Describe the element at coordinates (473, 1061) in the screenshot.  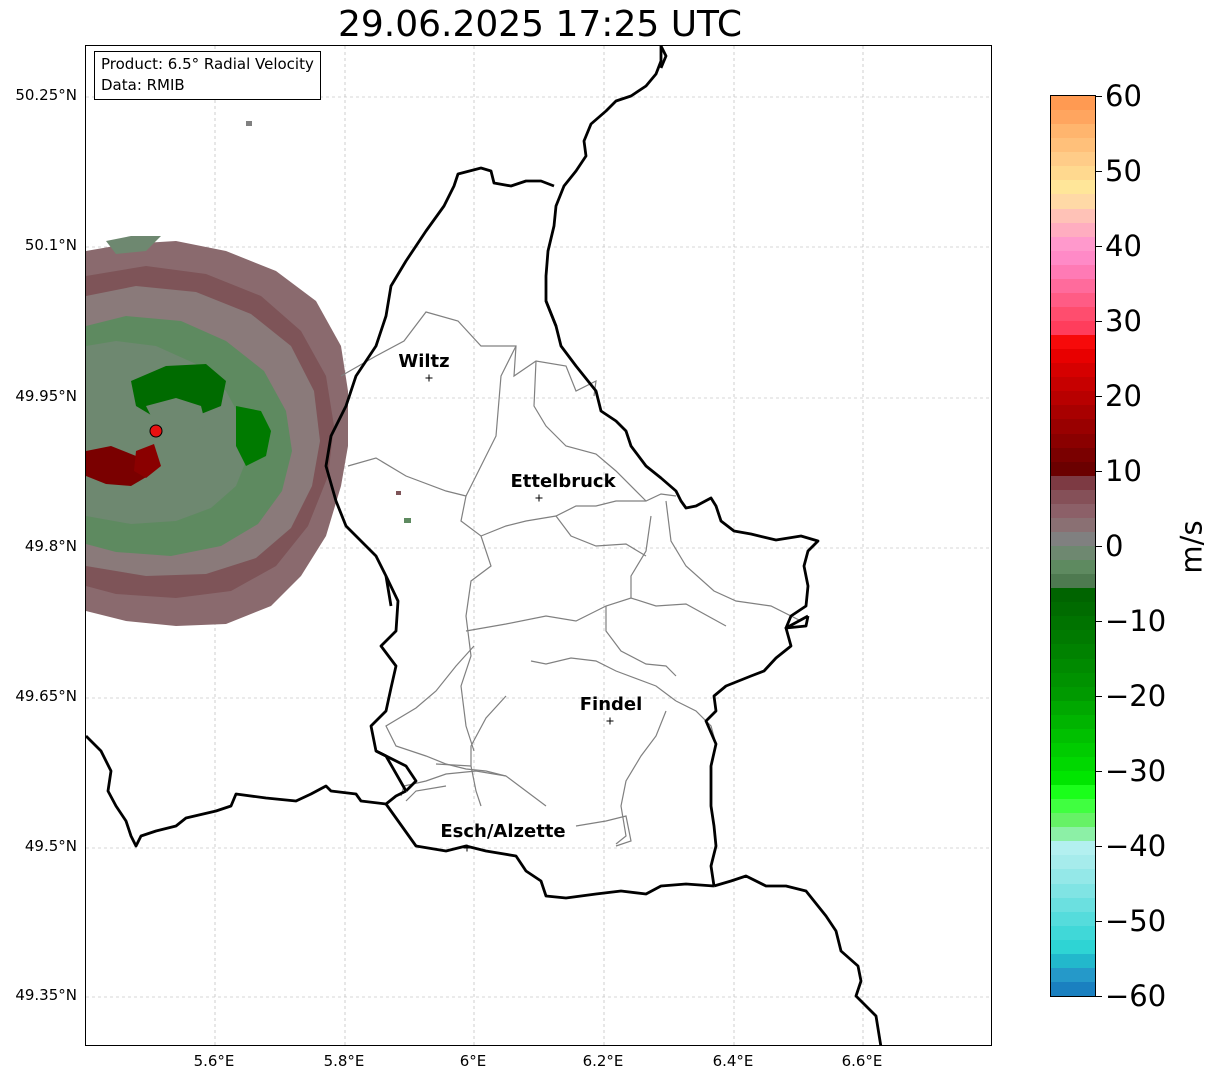
I see `lon-label: 6°E` at that location.